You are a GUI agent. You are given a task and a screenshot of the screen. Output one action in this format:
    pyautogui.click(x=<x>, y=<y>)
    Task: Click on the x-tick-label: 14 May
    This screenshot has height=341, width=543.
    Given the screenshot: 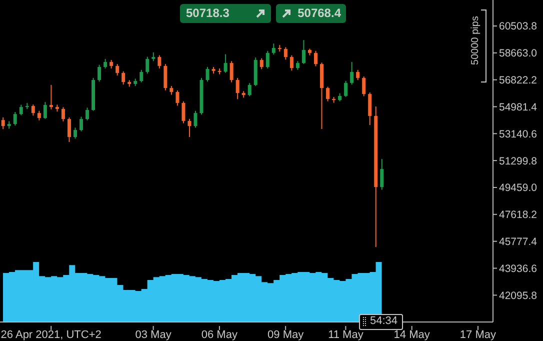 What is the action you would take?
    pyautogui.click(x=412, y=335)
    